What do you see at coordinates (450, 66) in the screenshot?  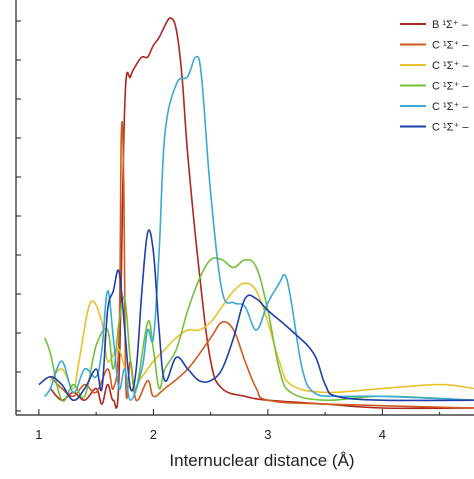 I see `legend-label-3: C ¹Σ⁺ –` at bounding box center [450, 66].